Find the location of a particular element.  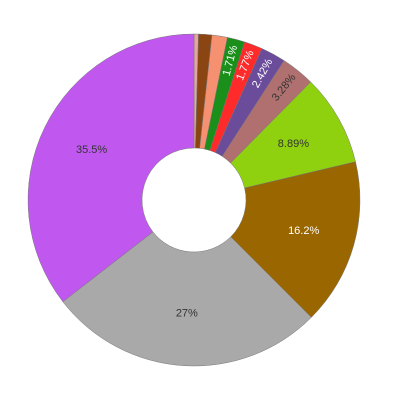

value-label: 27% is located at coordinates (187, 314).